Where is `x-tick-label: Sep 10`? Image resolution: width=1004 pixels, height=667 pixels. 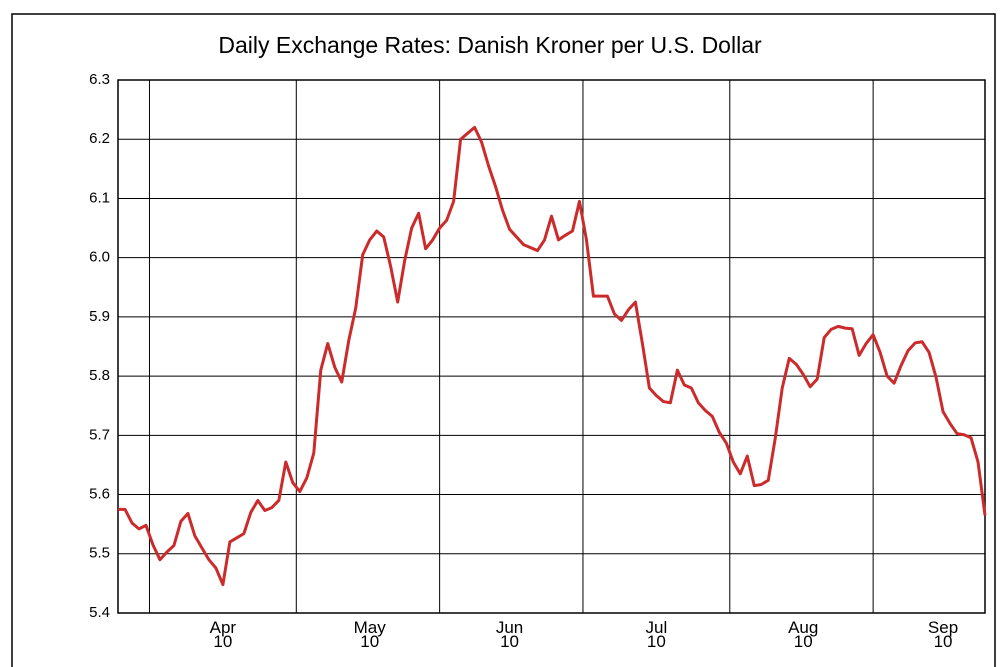
x-tick-label: Sep 10 is located at coordinates (943, 634).